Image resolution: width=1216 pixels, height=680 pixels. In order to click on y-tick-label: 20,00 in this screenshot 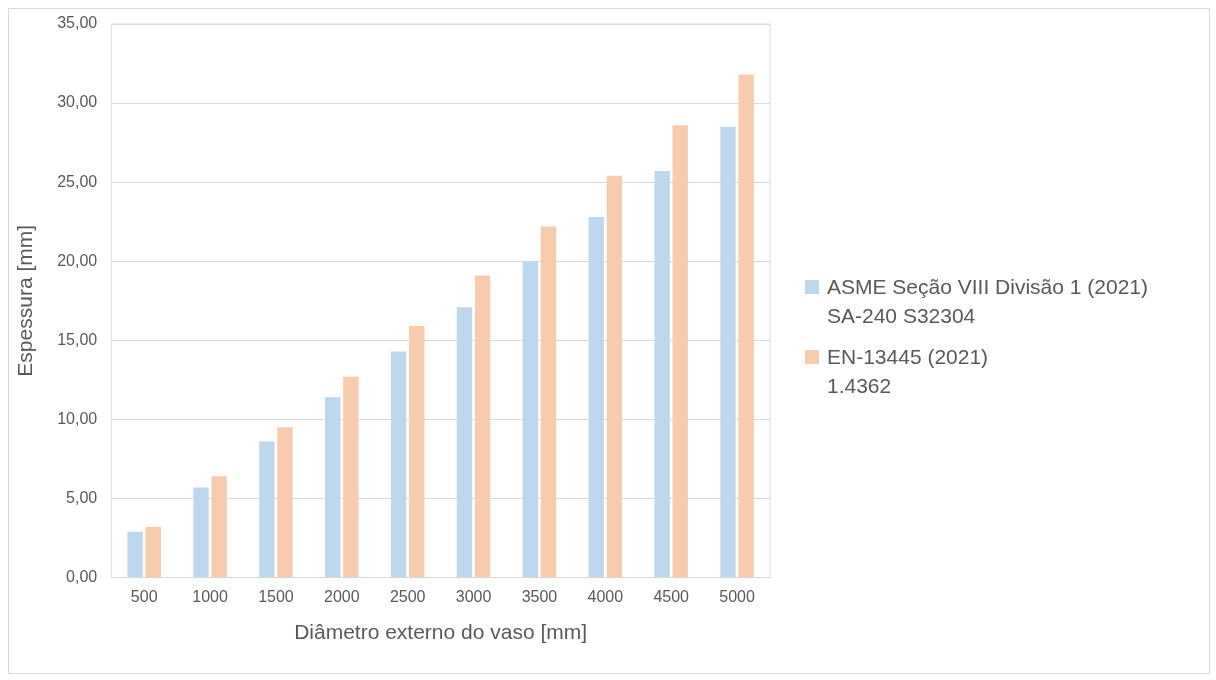, I will do `click(77, 260)`.